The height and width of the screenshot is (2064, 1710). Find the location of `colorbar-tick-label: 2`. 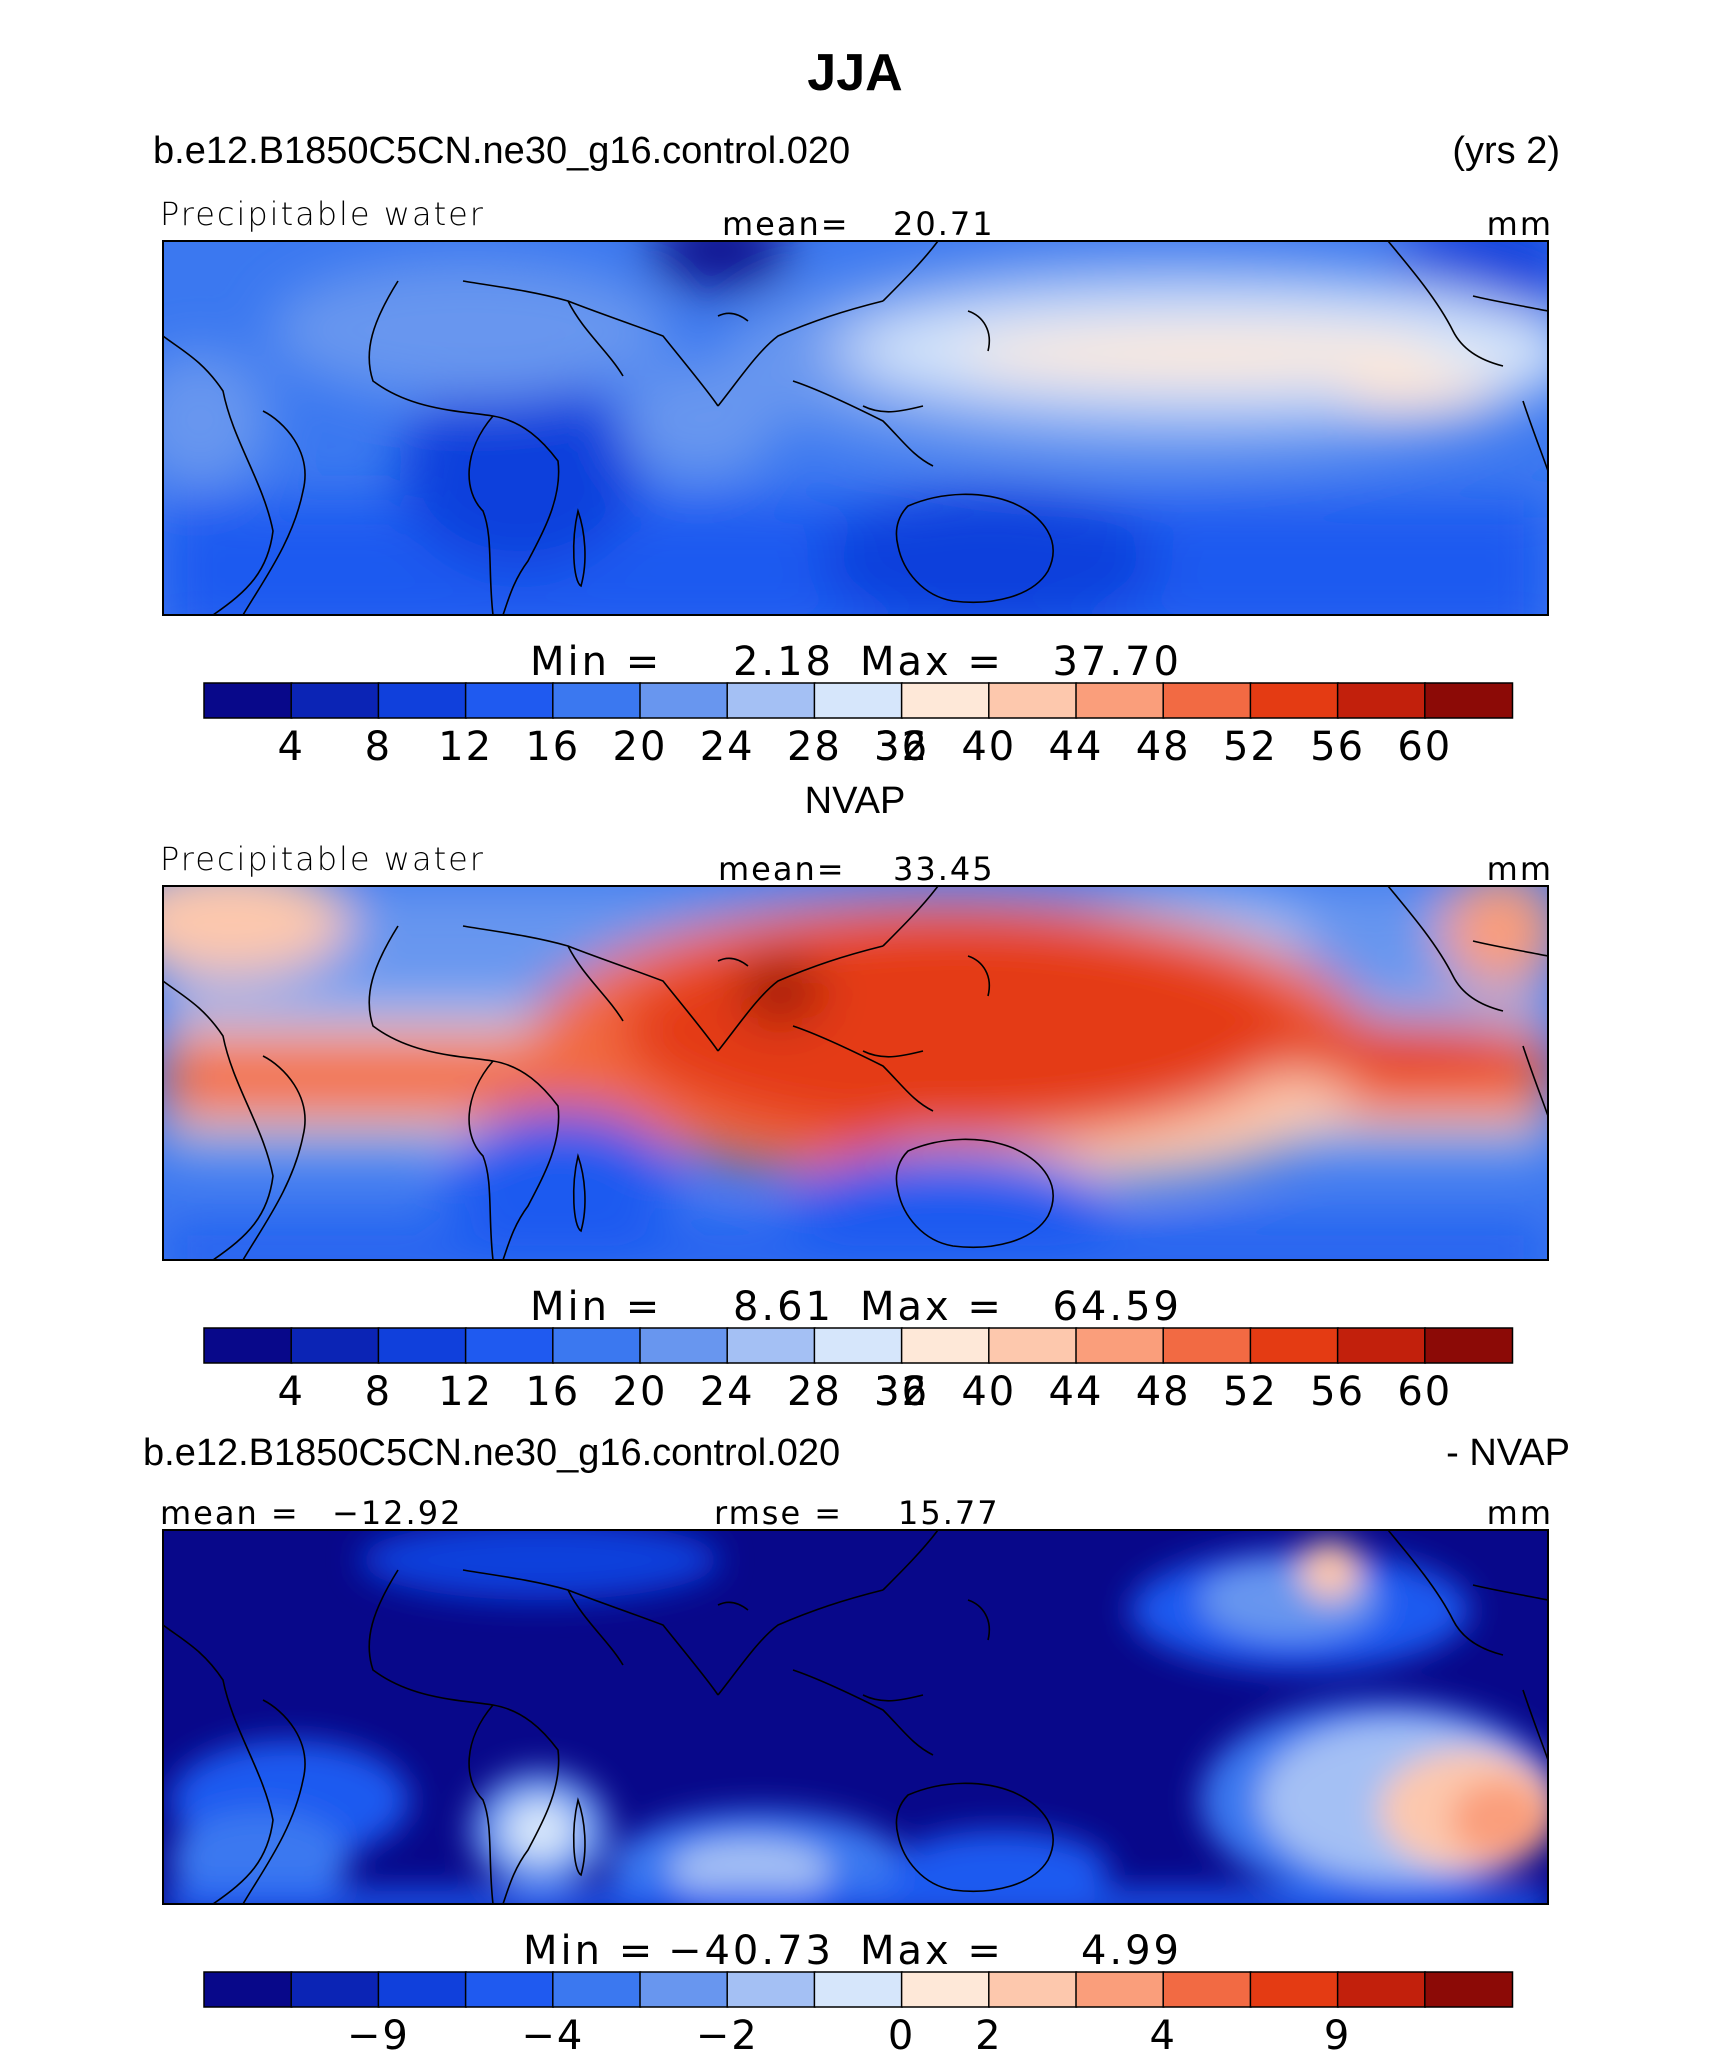

colorbar-tick-label: 2 is located at coordinates (988, 2036).